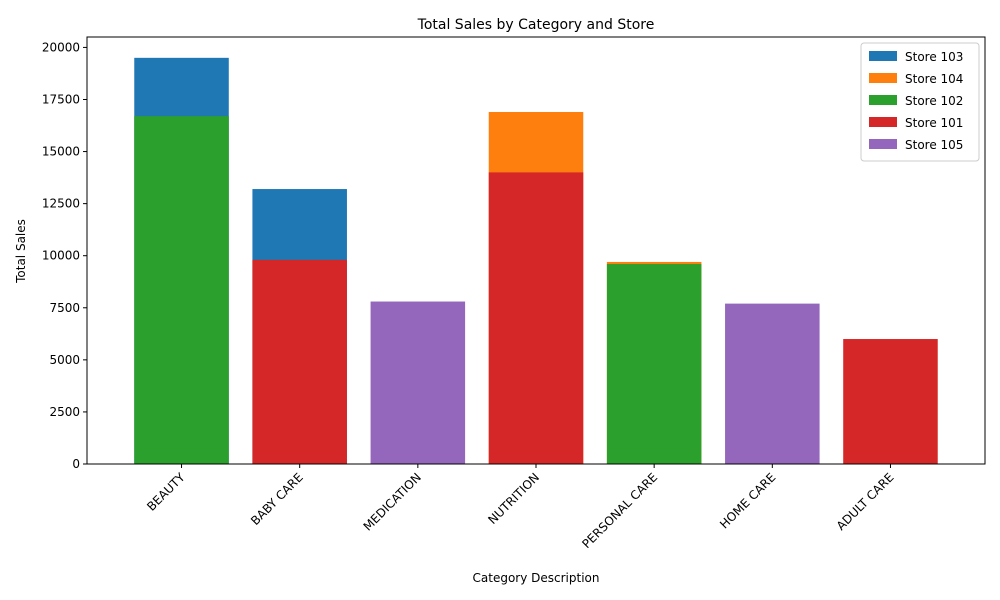 The height and width of the screenshot is (600, 1000). What do you see at coordinates (61, 99) in the screenshot?
I see `y-tick-label: 17500` at bounding box center [61, 99].